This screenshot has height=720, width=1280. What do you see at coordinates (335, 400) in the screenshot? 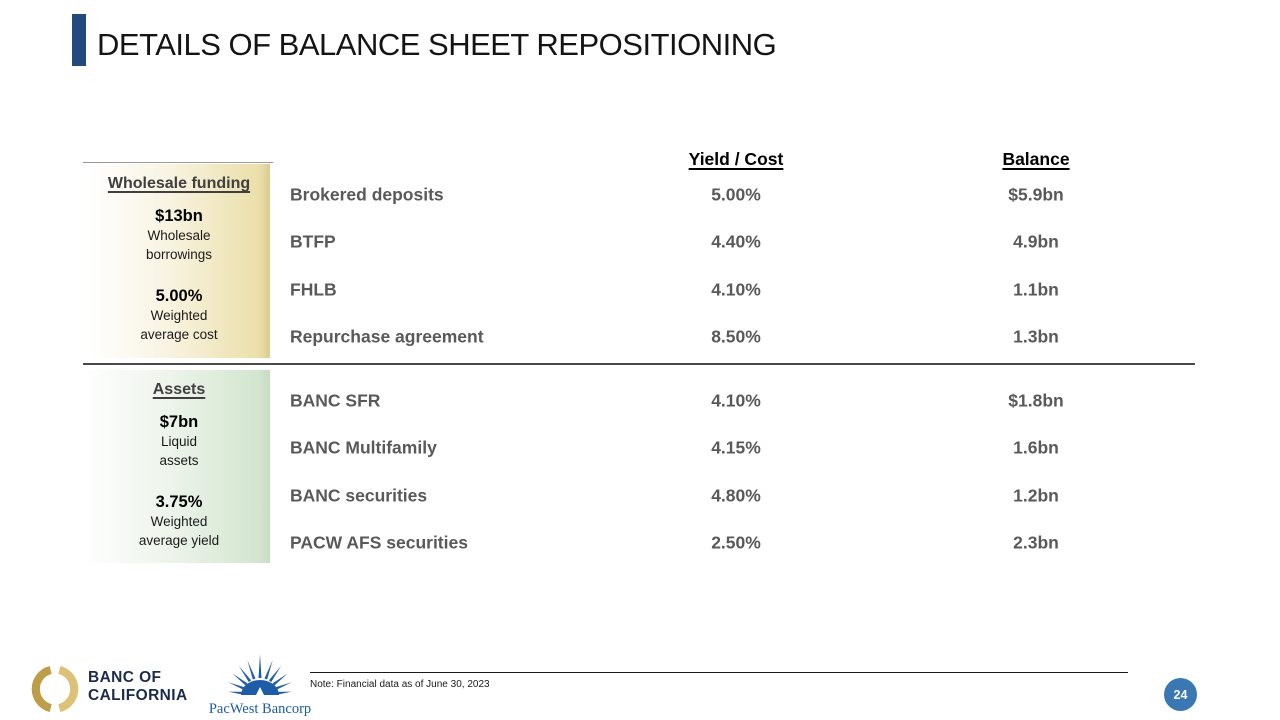
I see `row-label: BANC SFR` at bounding box center [335, 400].